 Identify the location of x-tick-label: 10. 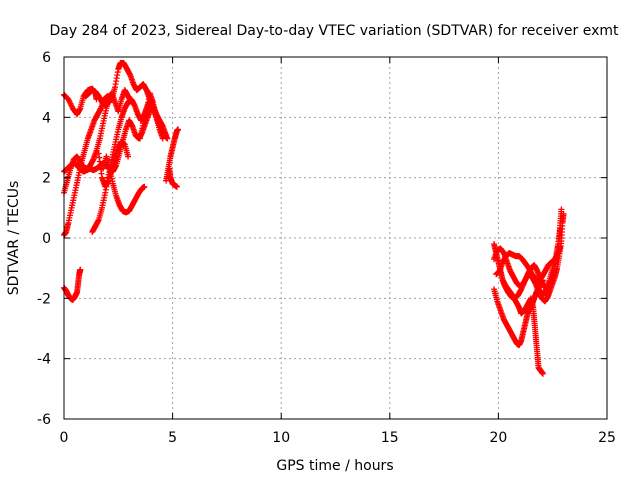
(281, 438).